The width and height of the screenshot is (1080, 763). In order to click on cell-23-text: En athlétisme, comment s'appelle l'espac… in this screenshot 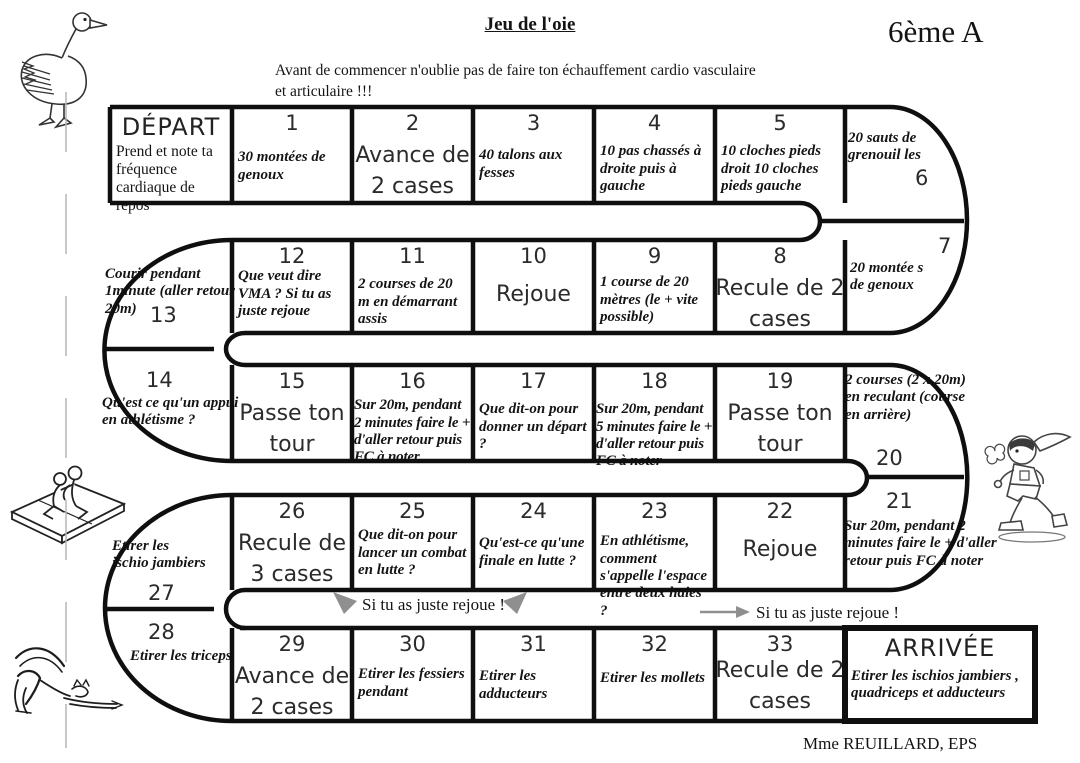, I will do `click(654, 576)`.